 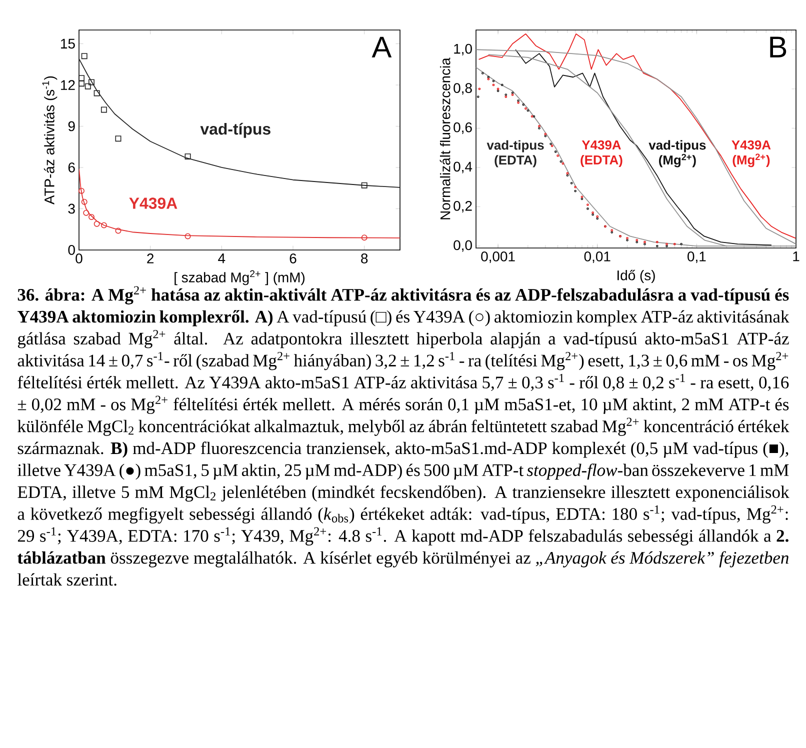 I want to click on y-tick-label: 0,8, so click(x=463, y=89).